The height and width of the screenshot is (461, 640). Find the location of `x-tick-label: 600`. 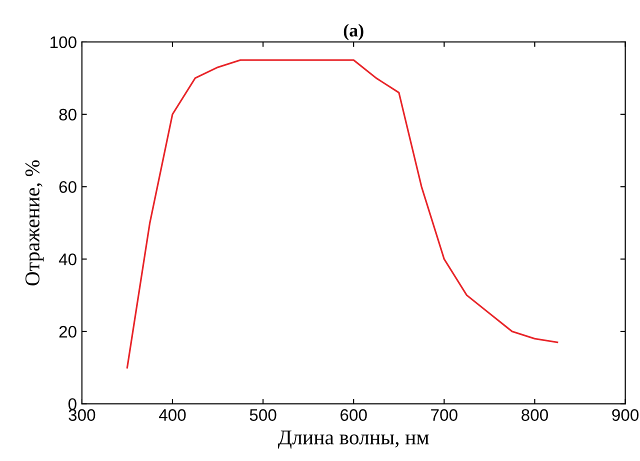

x-tick-label: 600 is located at coordinates (353, 415).